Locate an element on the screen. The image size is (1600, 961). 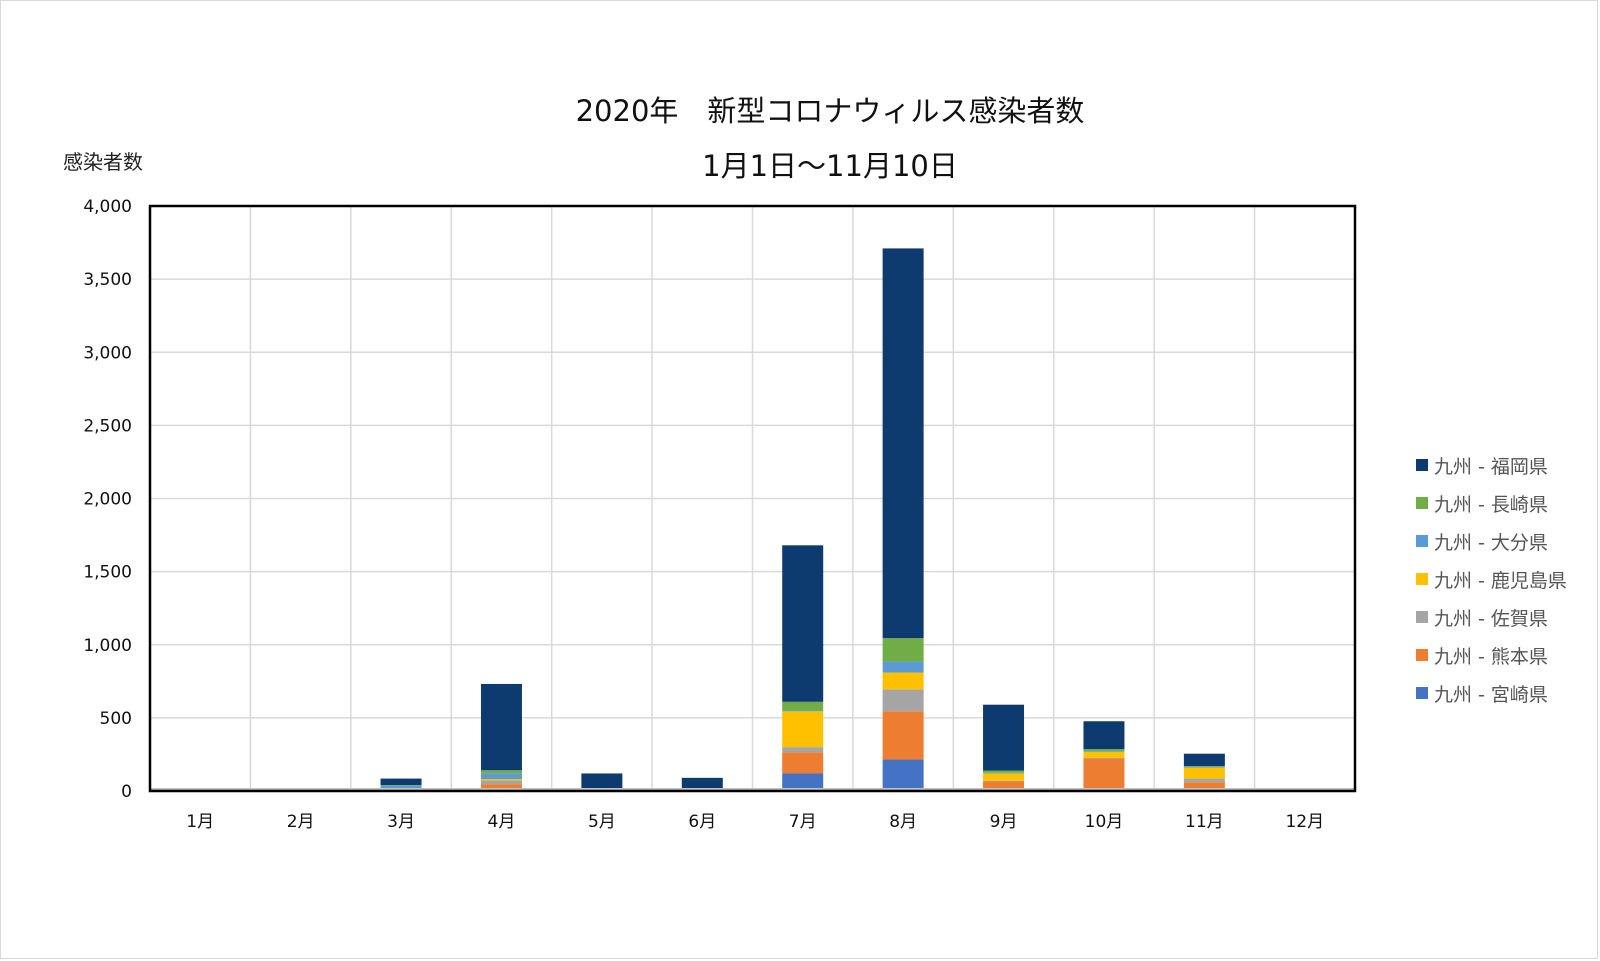
legend-item: 九州 - 熊本県 is located at coordinates (1491, 655).